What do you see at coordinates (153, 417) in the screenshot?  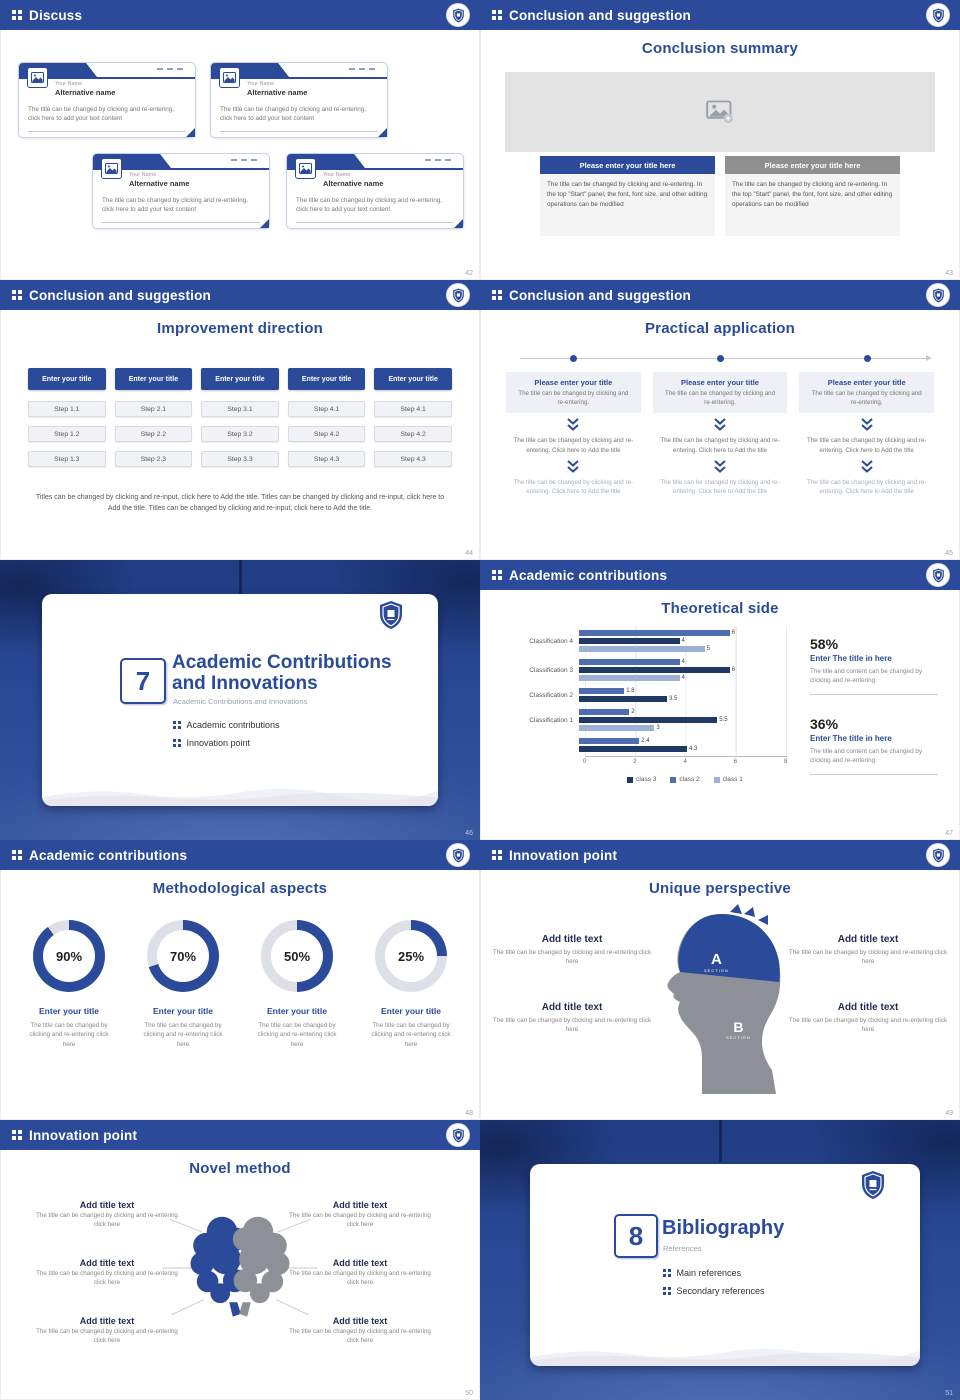 I see `improvement-column: Enter your title Step 2.1 Step 2.2 Step 2.3` at bounding box center [153, 417].